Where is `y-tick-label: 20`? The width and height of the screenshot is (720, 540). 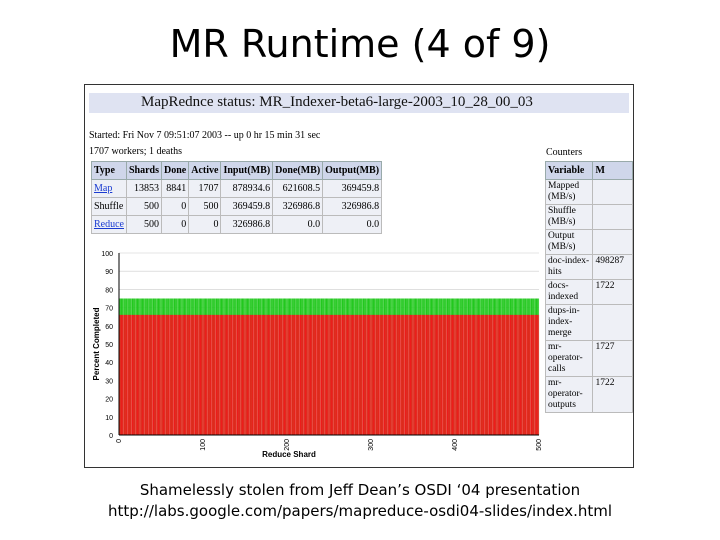
y-tick-label: 20 is located at coordinates (109, 400).